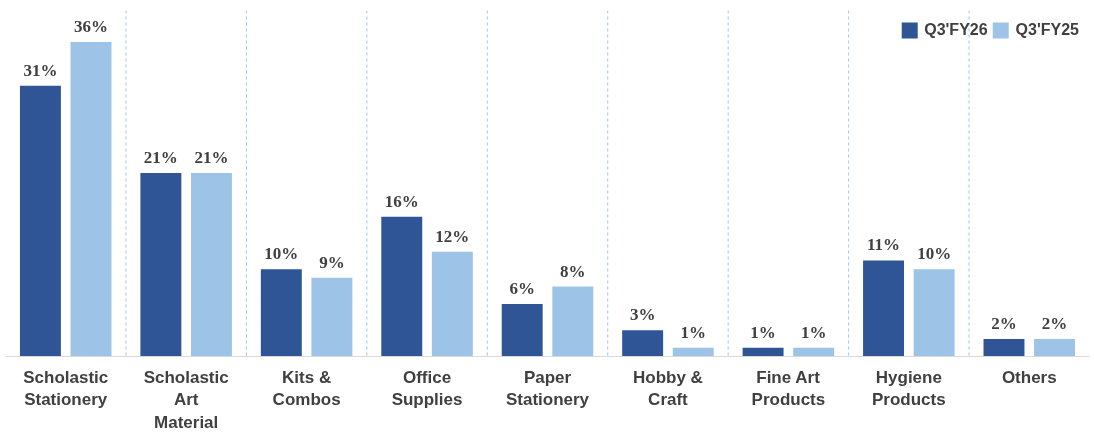 This screenshot has height=435, width=1094. Describe the element at coordinates (908, 388) in the screenshot. I see `x-tick-label: Hygiene Products` at that location.